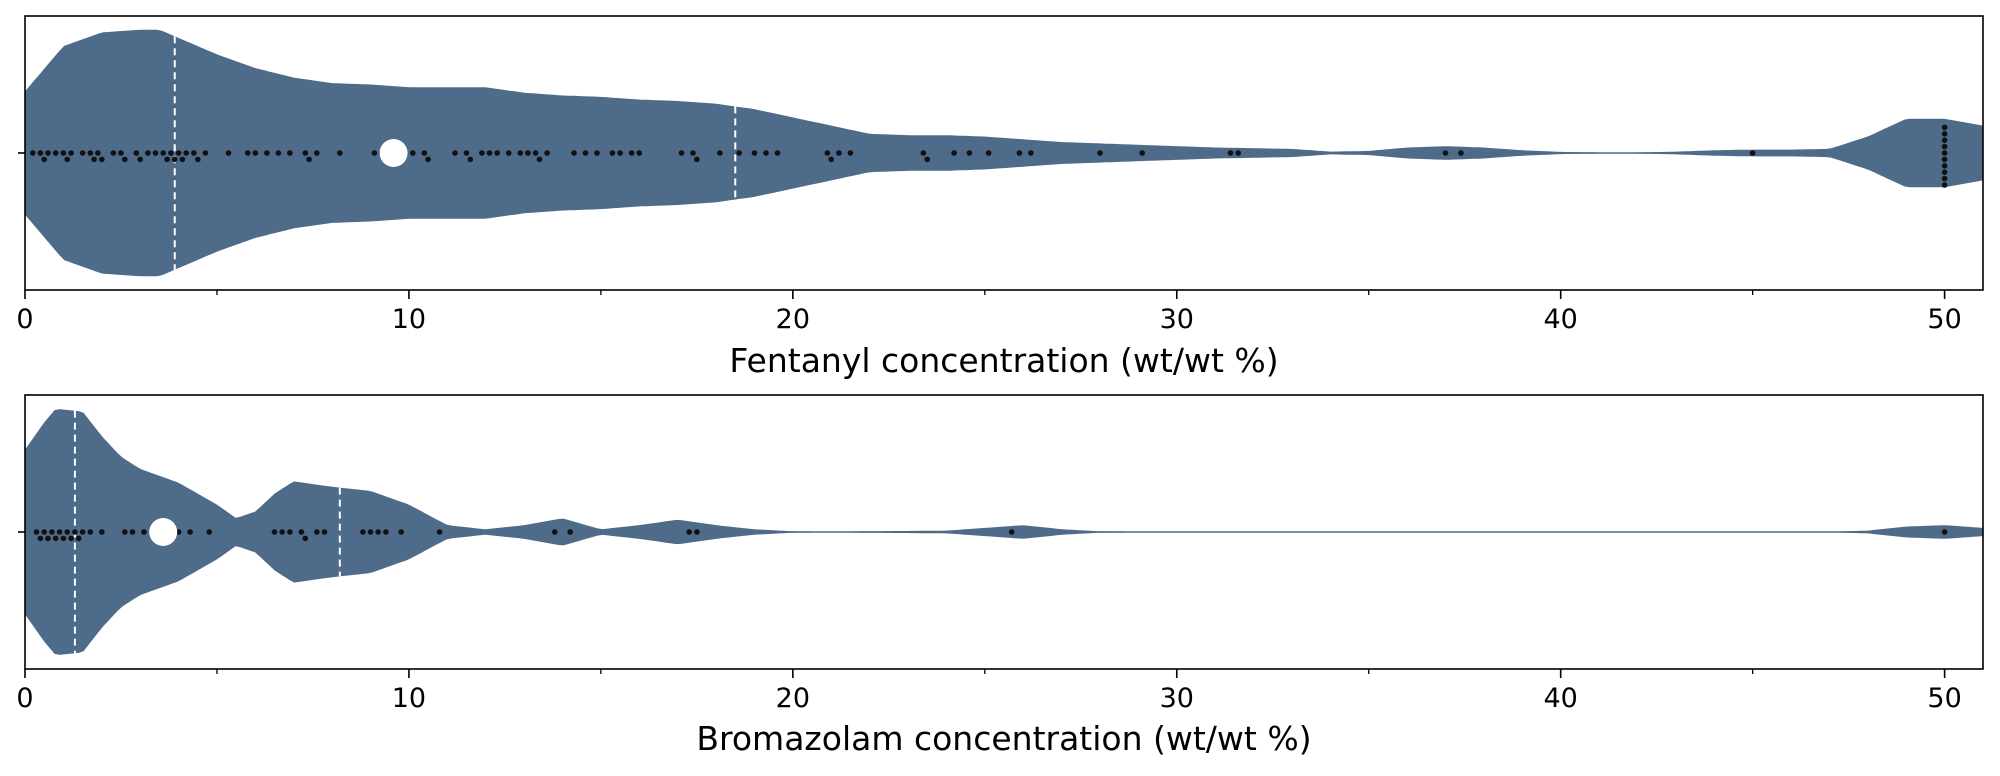 The height and width of the screenshot is (776, 2000). Describe the element at coordinates (1003, 738) in the screenshot. I see `x-axis-label: Bromazolam concentration (wt/wt %)` at that location.